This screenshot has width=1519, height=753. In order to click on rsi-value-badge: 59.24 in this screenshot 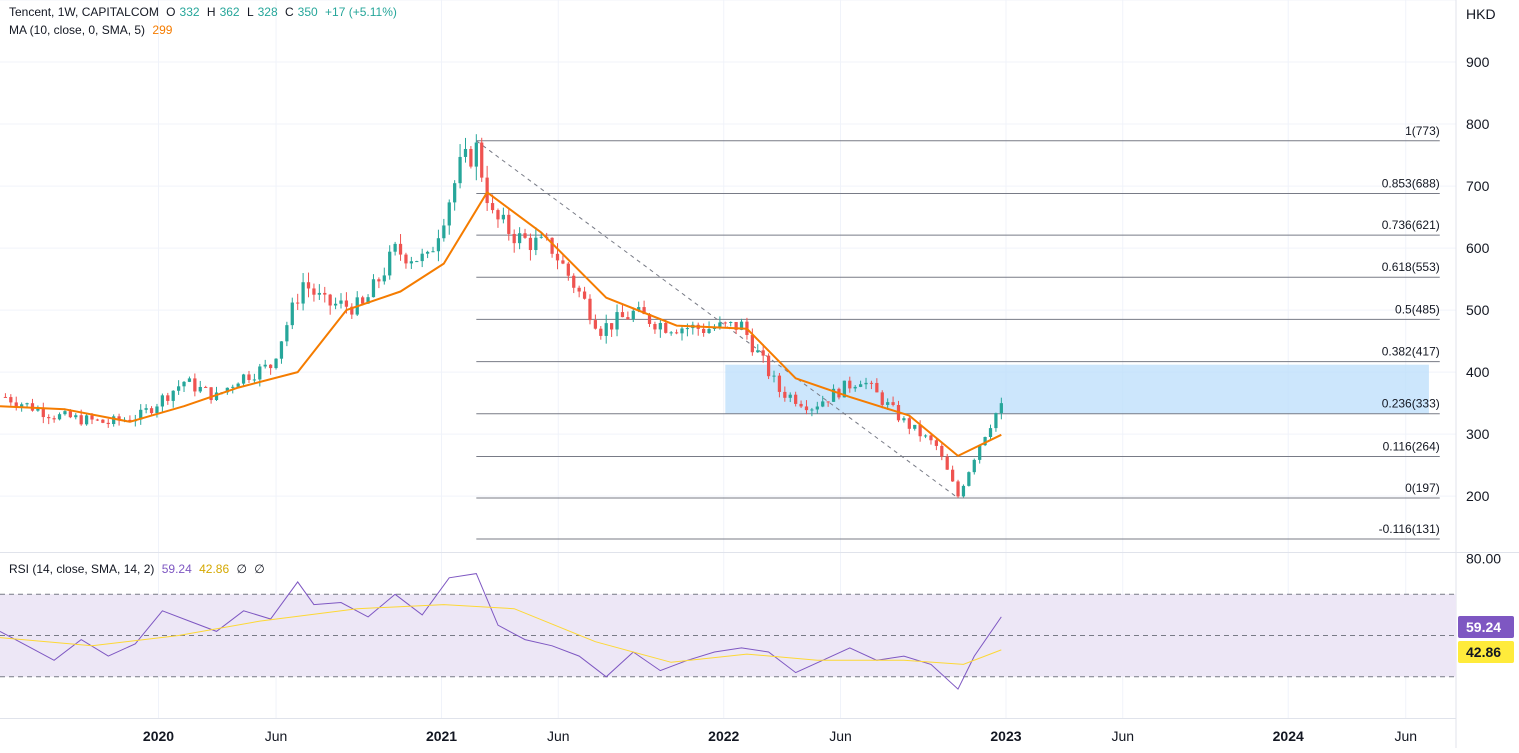, I will do `click(1483, 627)`.